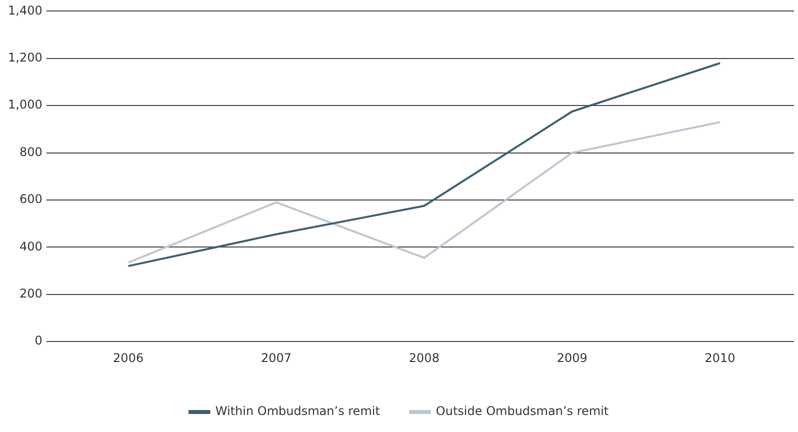 This screenshot has height=432, width=798. I want to click on x-tick-label: 2007, so click(276, 357).